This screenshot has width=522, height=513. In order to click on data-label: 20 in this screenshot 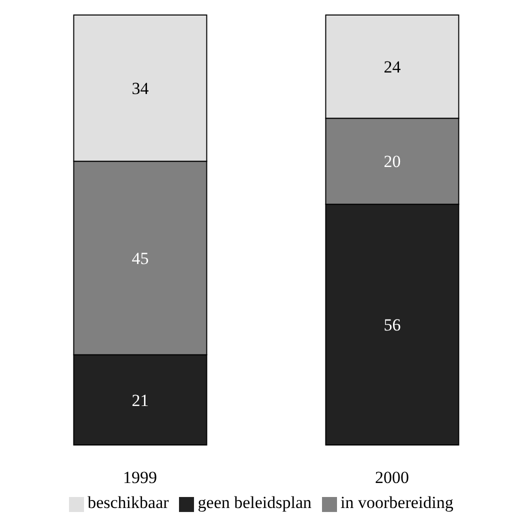, I will do `click(392, 162)`.